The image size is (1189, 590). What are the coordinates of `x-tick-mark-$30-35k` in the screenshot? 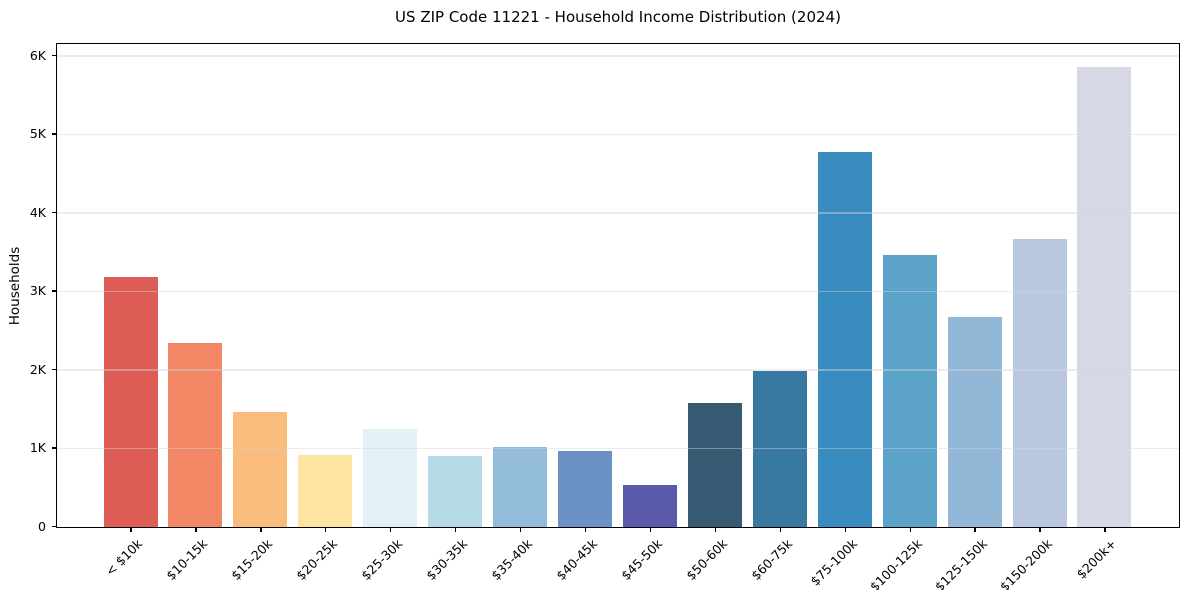 It's located at (456, 529).